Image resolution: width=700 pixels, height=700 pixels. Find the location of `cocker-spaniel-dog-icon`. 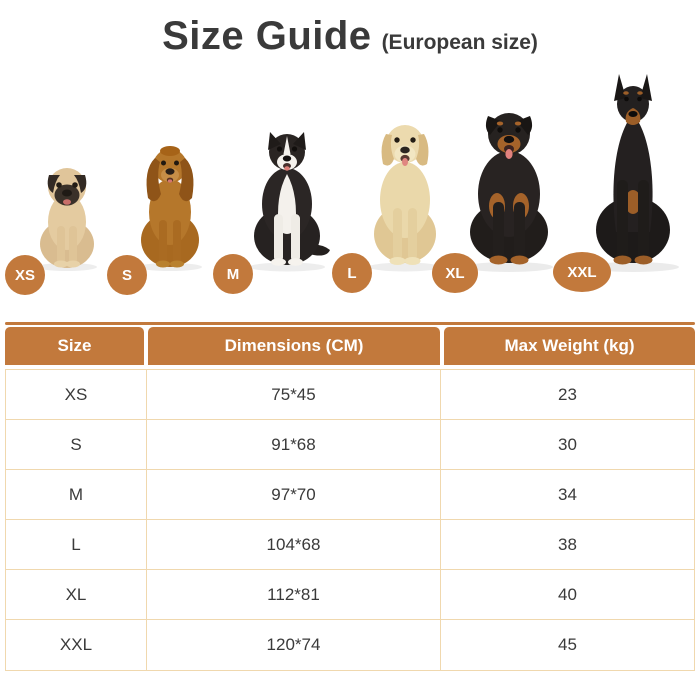

cocker-spaniel-dog-icon is located at coordinates (170, 208).